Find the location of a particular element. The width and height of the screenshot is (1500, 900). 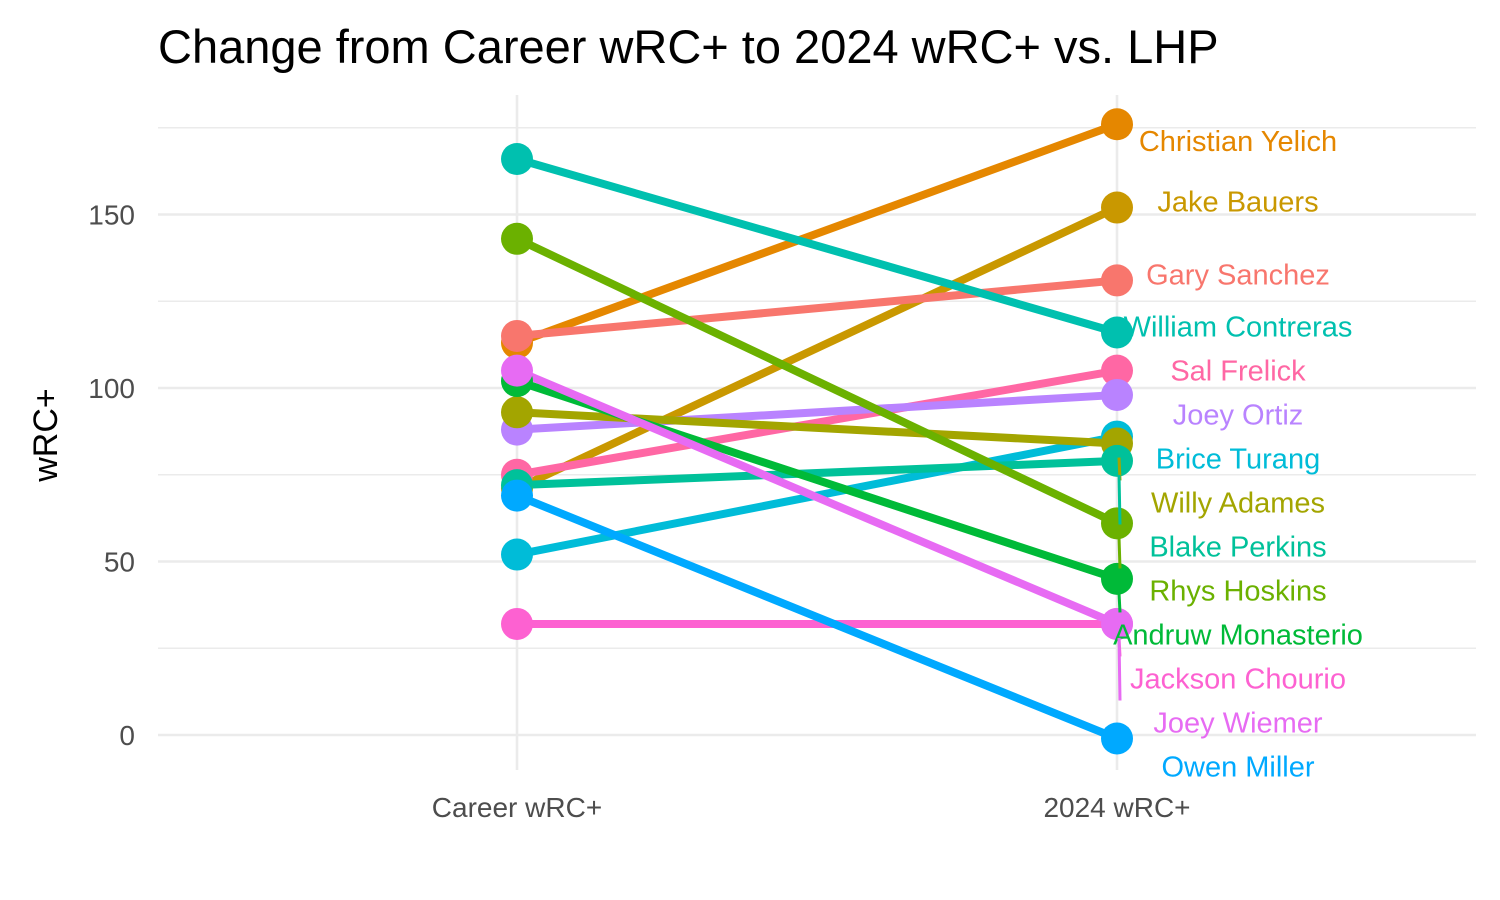

label-andruw-monasterio: Andruw Monasterio is located at coordinates (1238, 635).